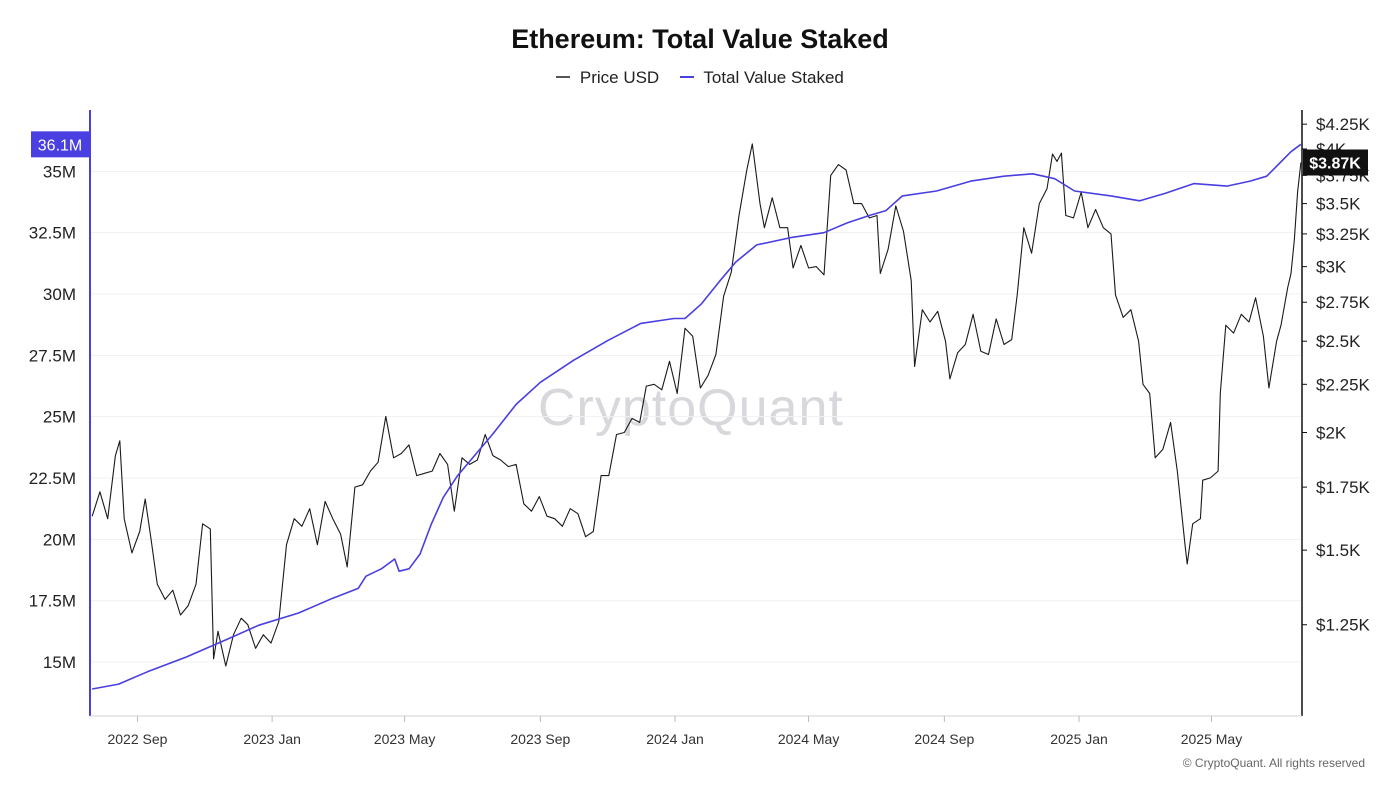  What do you see at coordinates (540, 739) in the screenshot?
I see `x-tick-label: 2023 Sep` at bounding box center [540, 739].